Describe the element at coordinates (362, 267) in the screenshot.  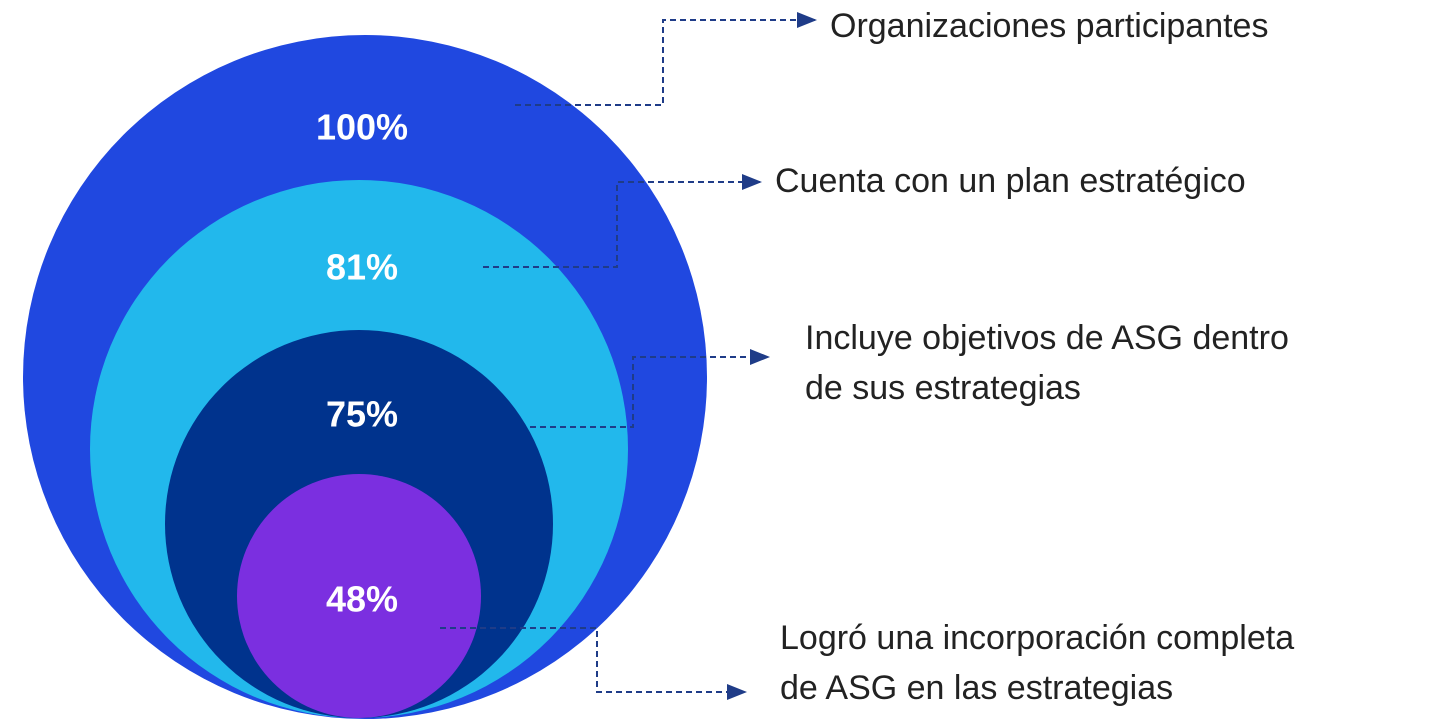
I see `percentage: 81%` at that location.